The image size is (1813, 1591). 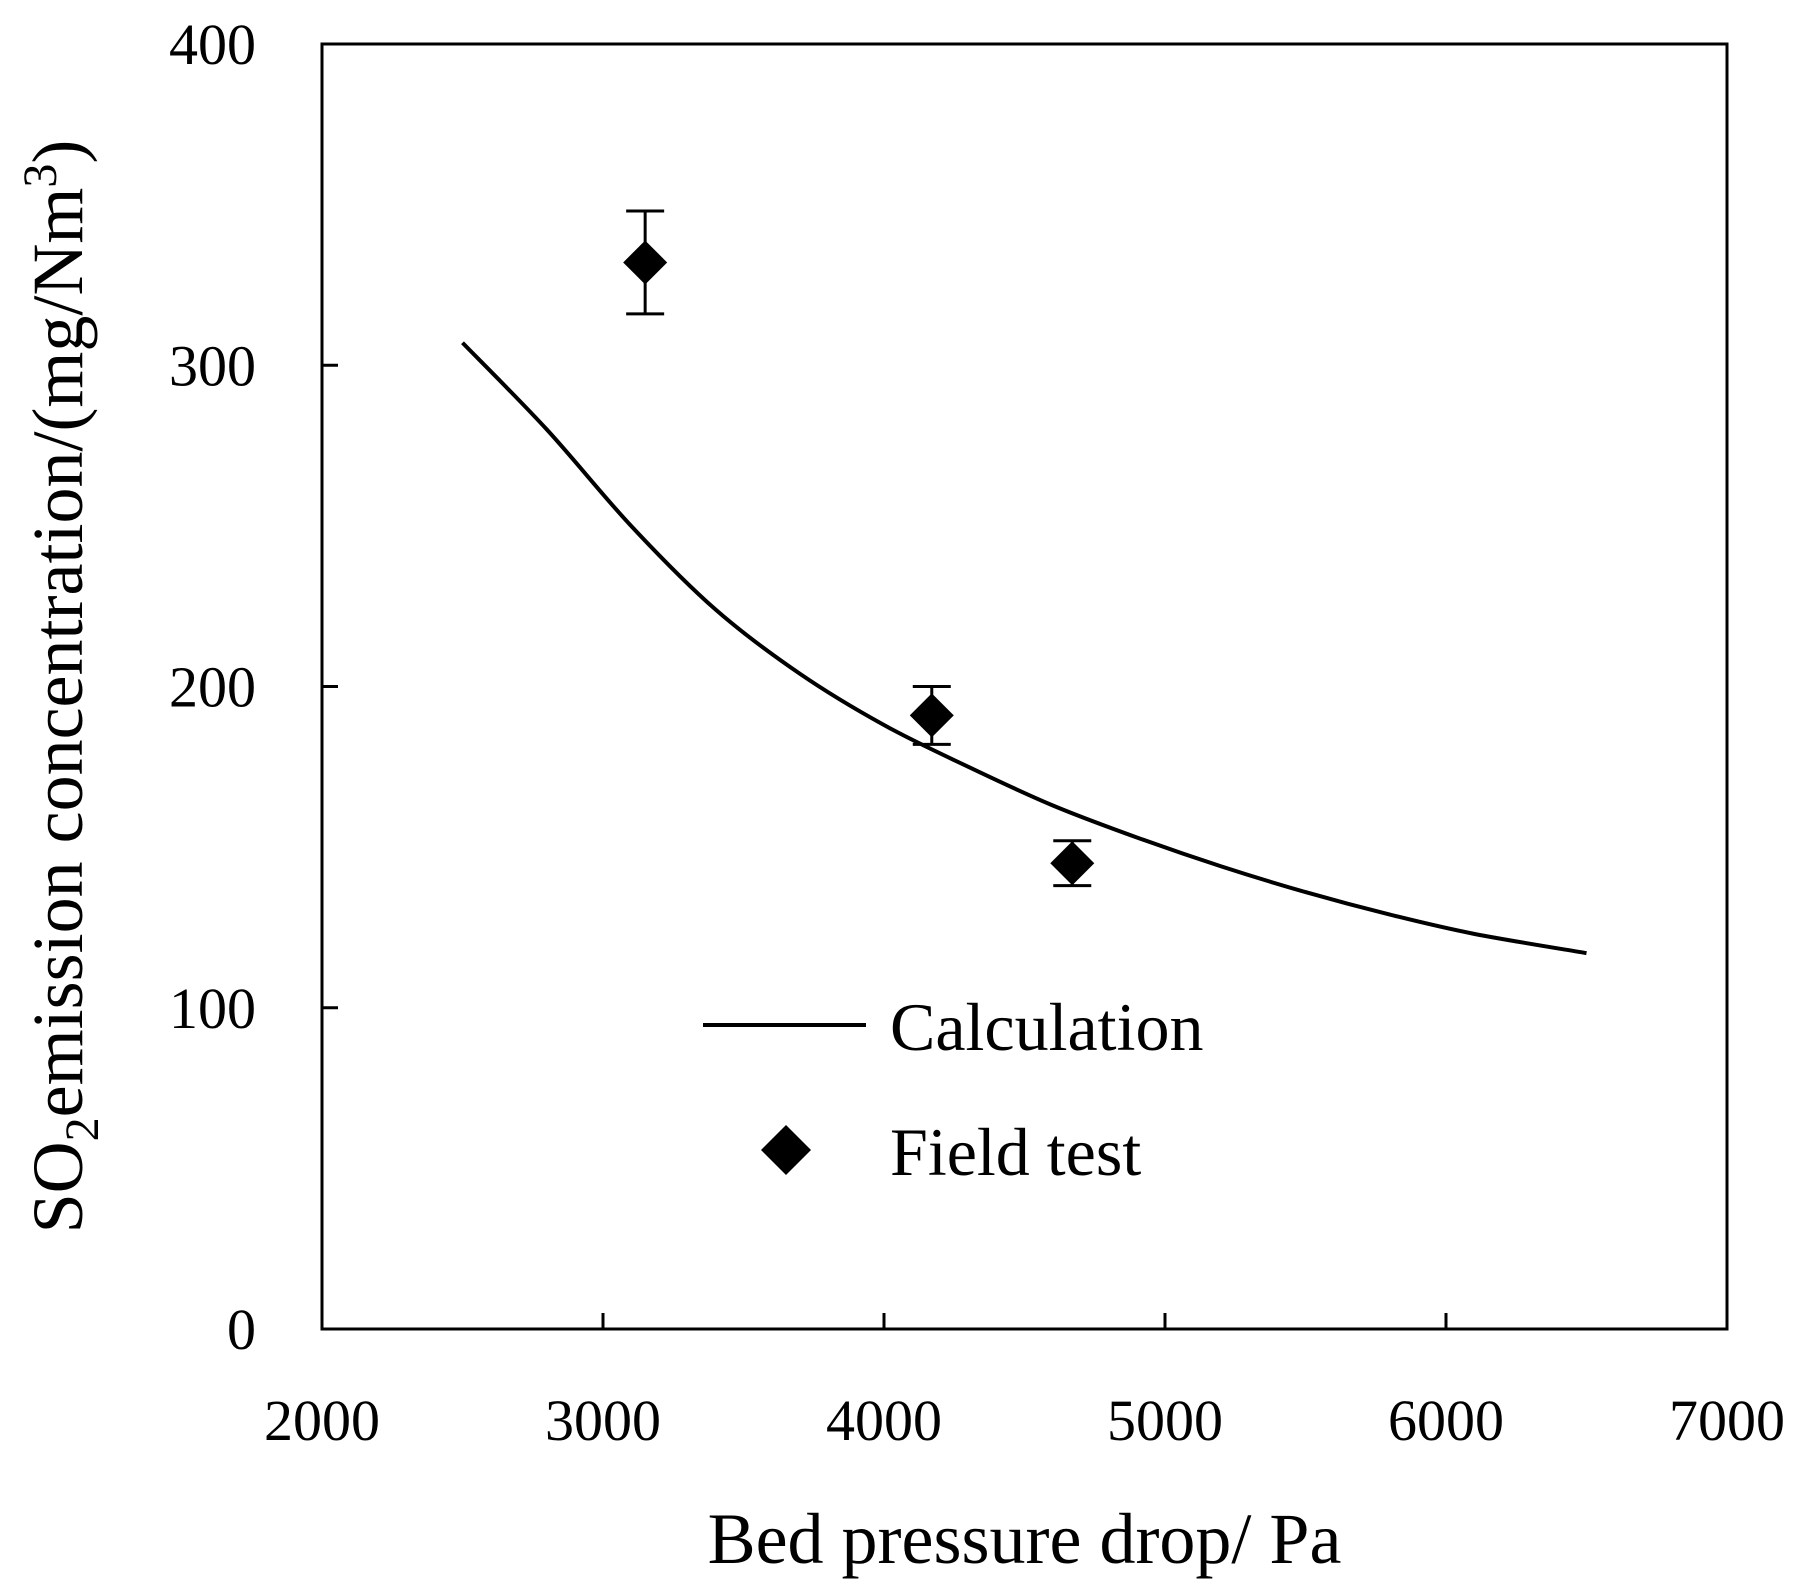 I want to click on legend-label-field-test: Field test, so click(x=1015, y=1152).